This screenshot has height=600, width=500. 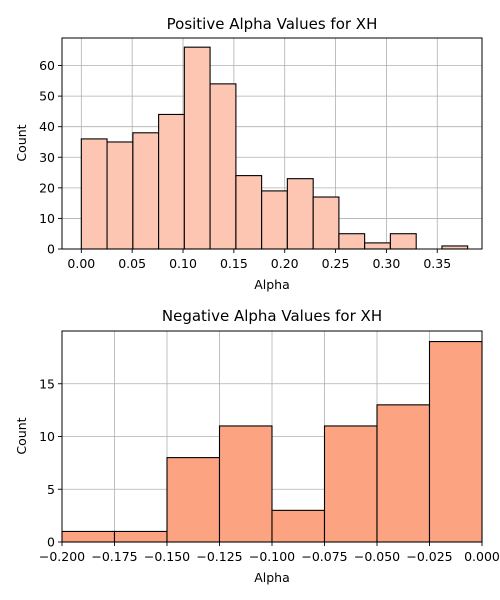 What do you see at coordinates (167, 556) in the screenshot?
I see `x-tick-label: −0.150` at bounding box center [167, 556].